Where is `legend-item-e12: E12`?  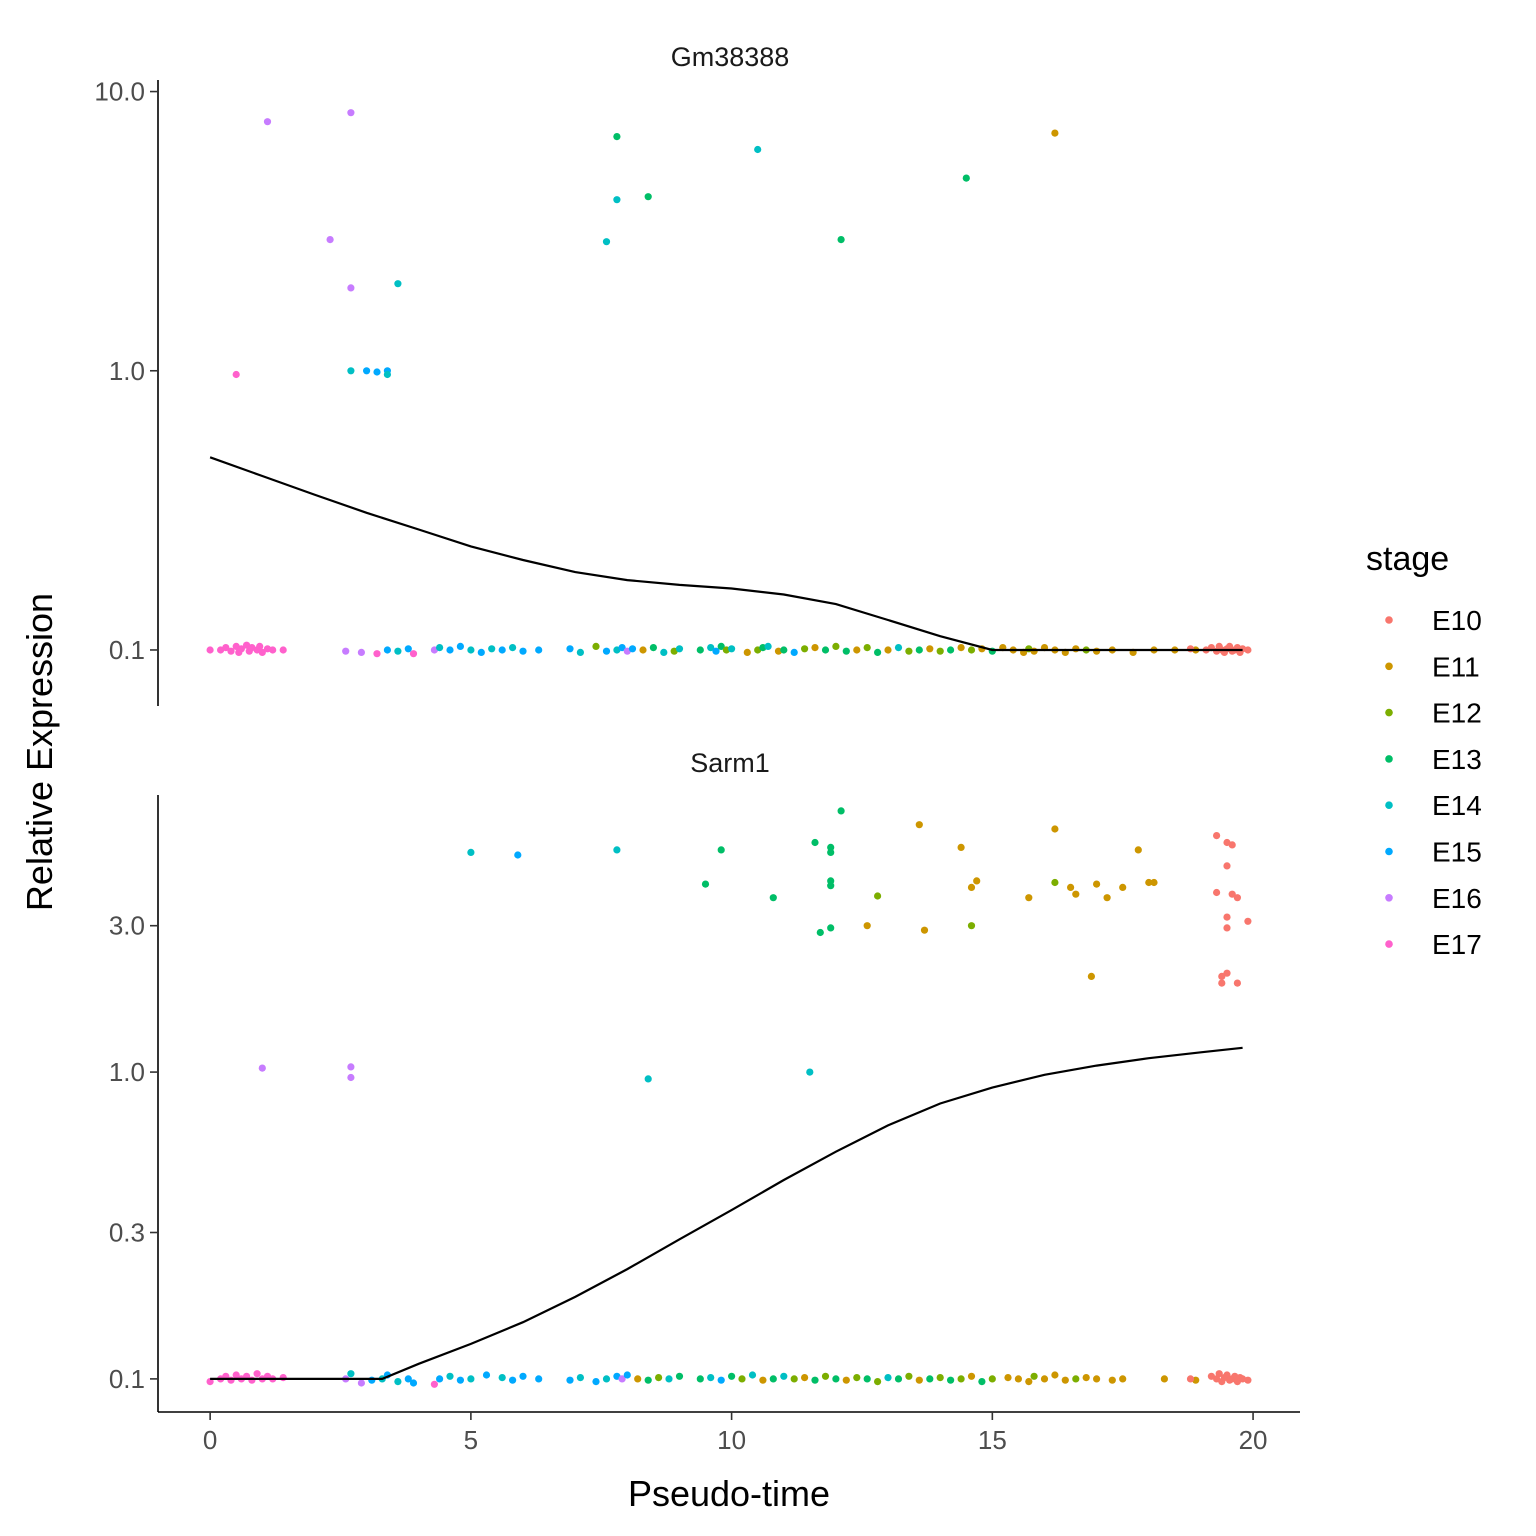 legend-item-e12: E12 is located at coordinates (1433, 713).